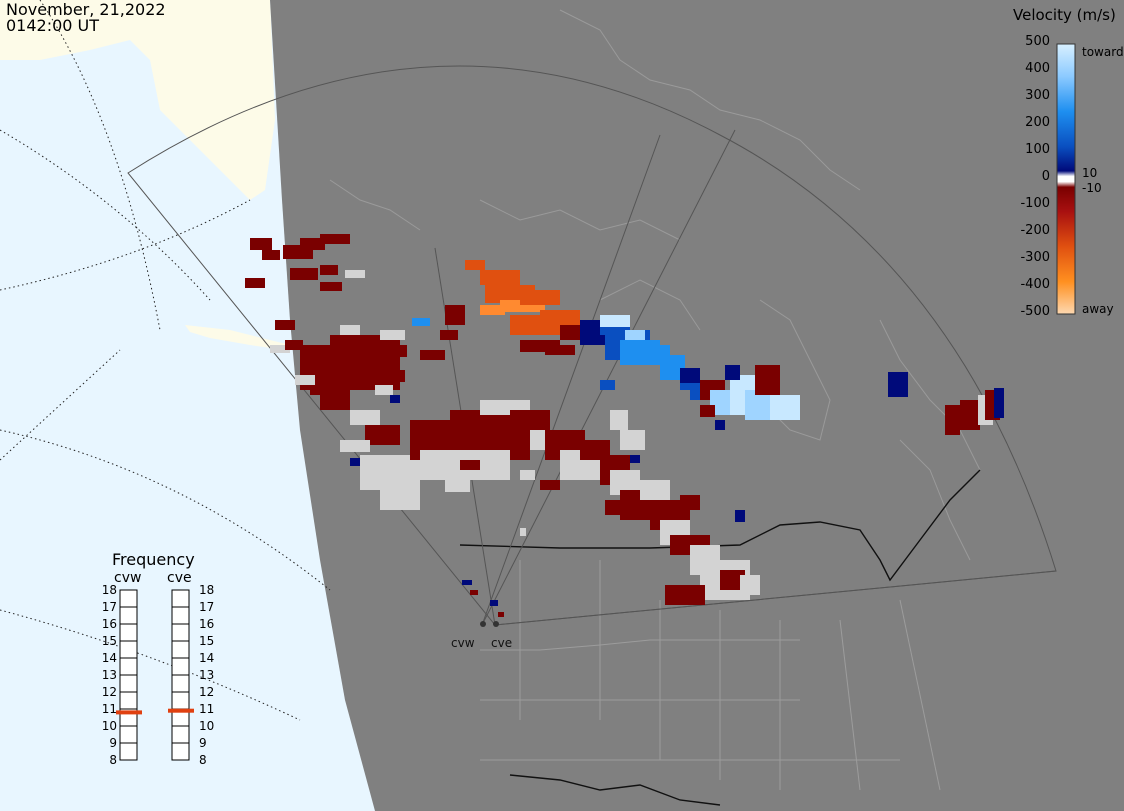  Describe the element at coordinates (1037, 68) in the screenshot. I see `colorbar-tick-label: 400` at that location.